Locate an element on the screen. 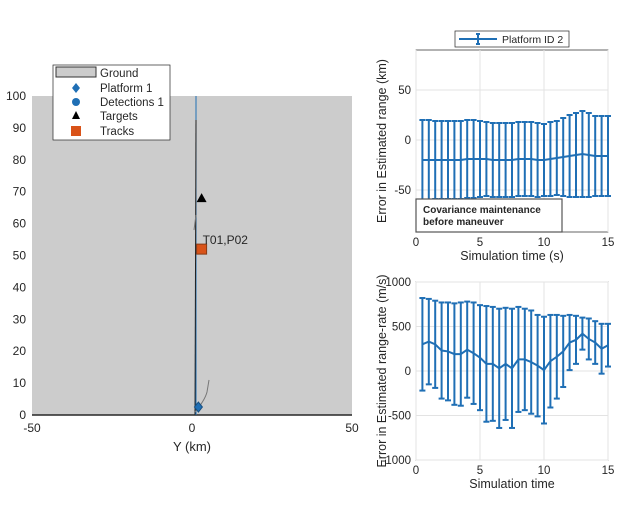 The height and width of the screenshot is (512, 640). legend-errorbar-icon is located at coordinates (478, 39).